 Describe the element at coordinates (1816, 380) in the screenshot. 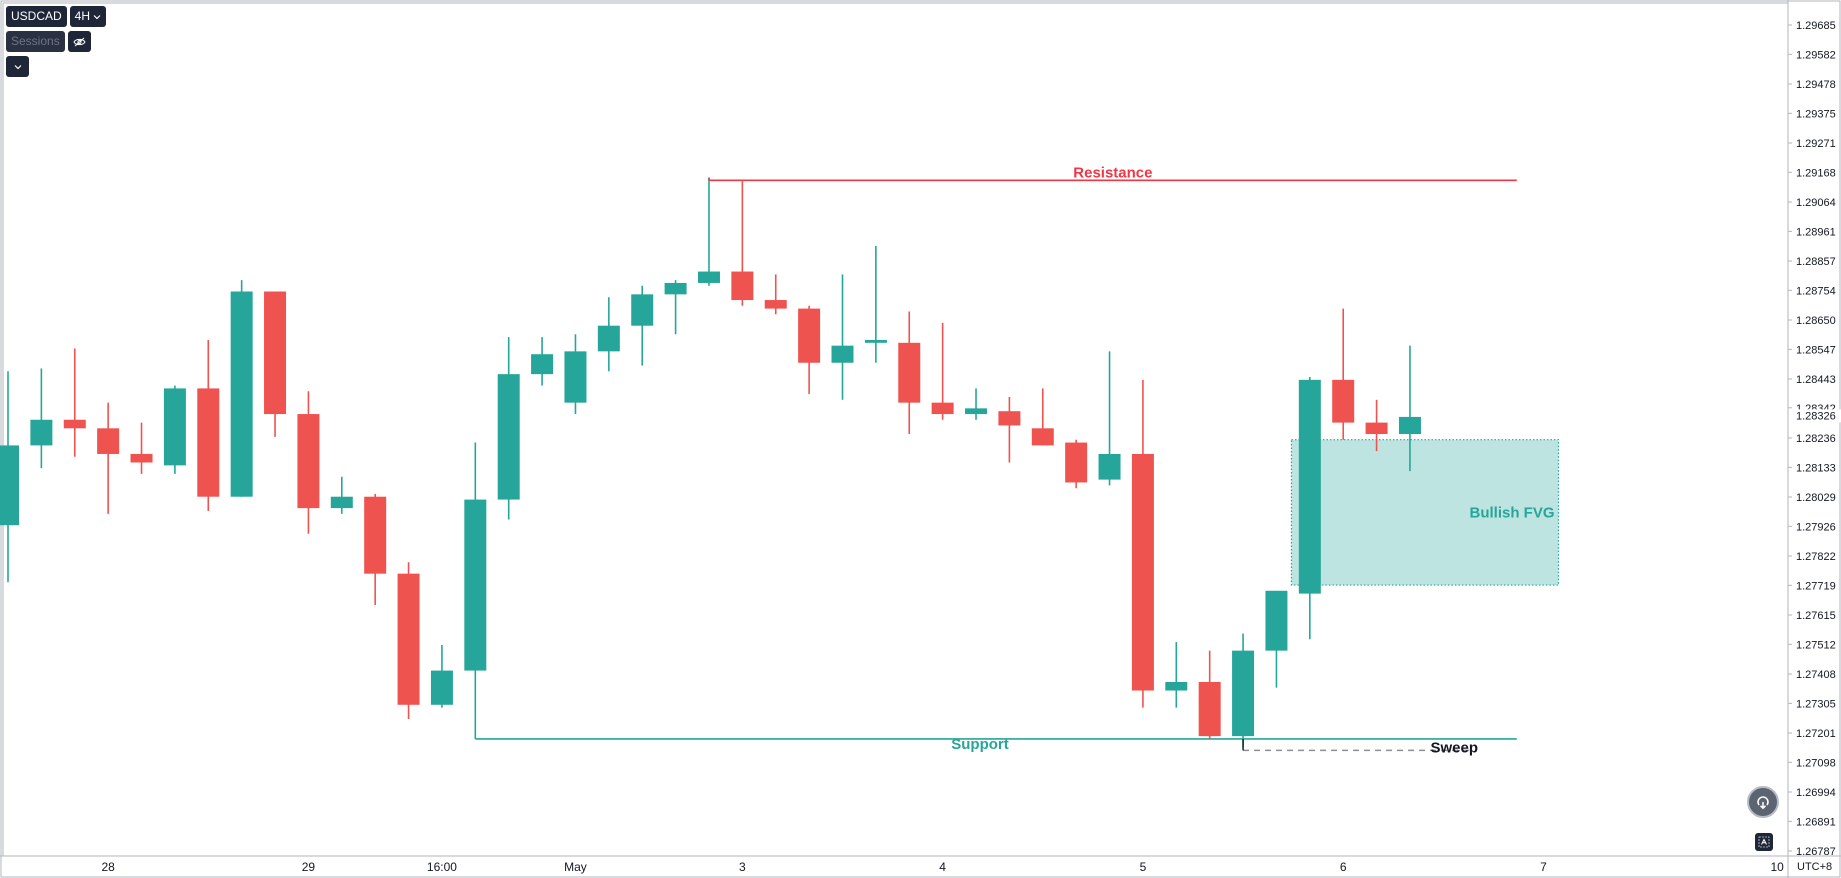

I see `price-tick-label: 1.28443` at that location.